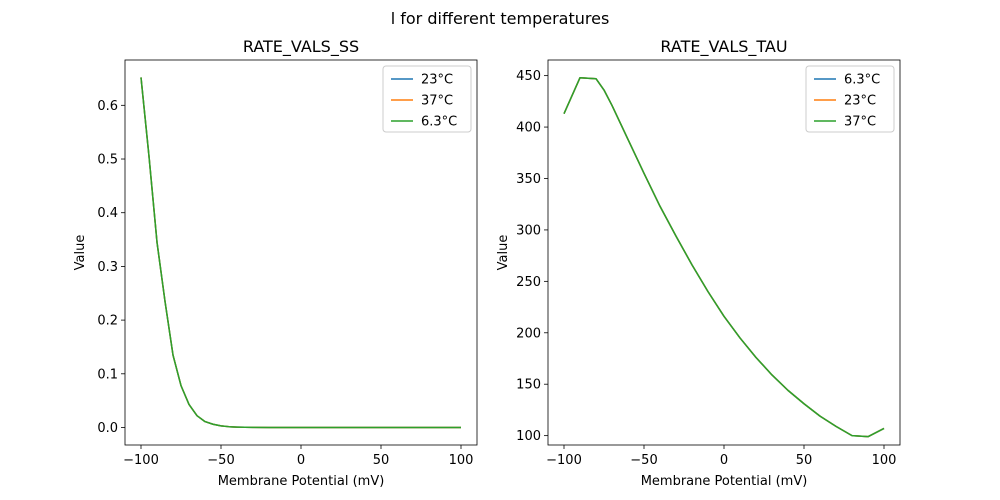  What do you see at coordinates (301, 460) in the screenshot?
I see `ss-x-tick-label: 0` at bounding box center [301, 460].